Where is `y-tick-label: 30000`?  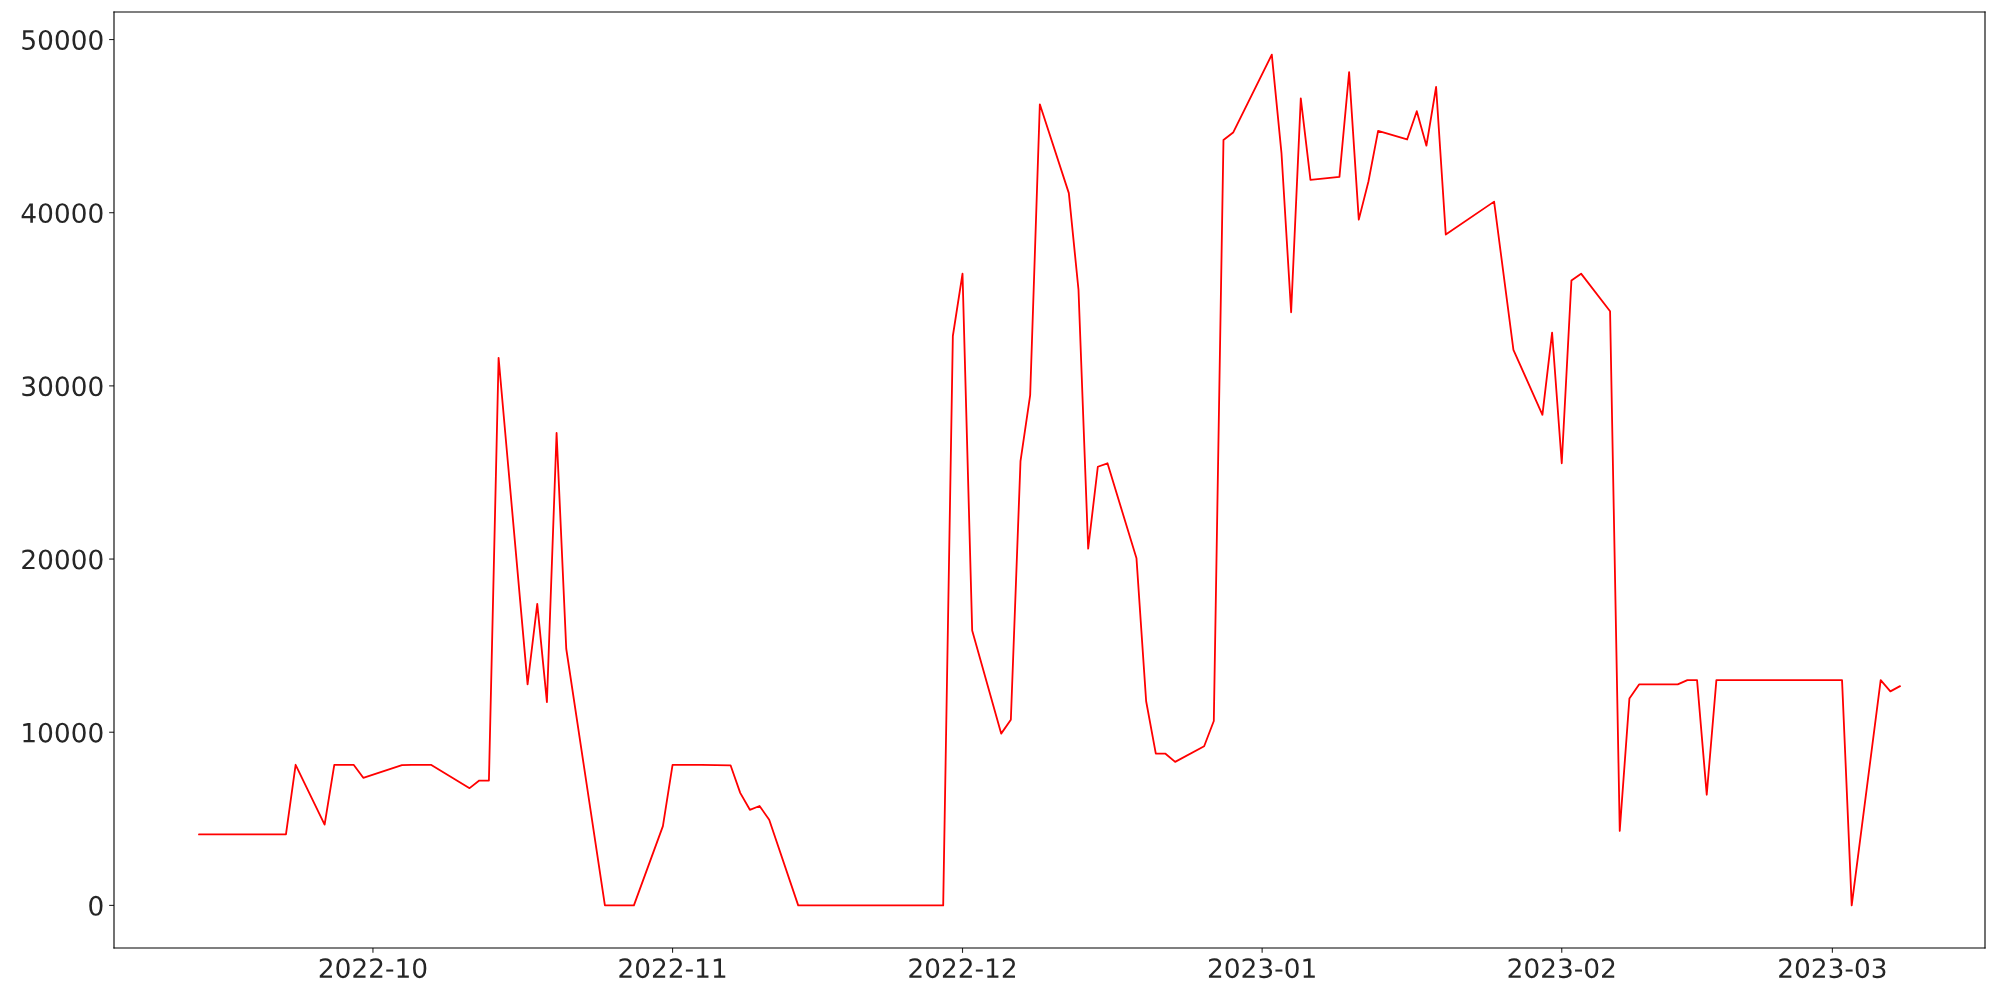
y-tick-label: 30000 is located at coordinates (62, 386).